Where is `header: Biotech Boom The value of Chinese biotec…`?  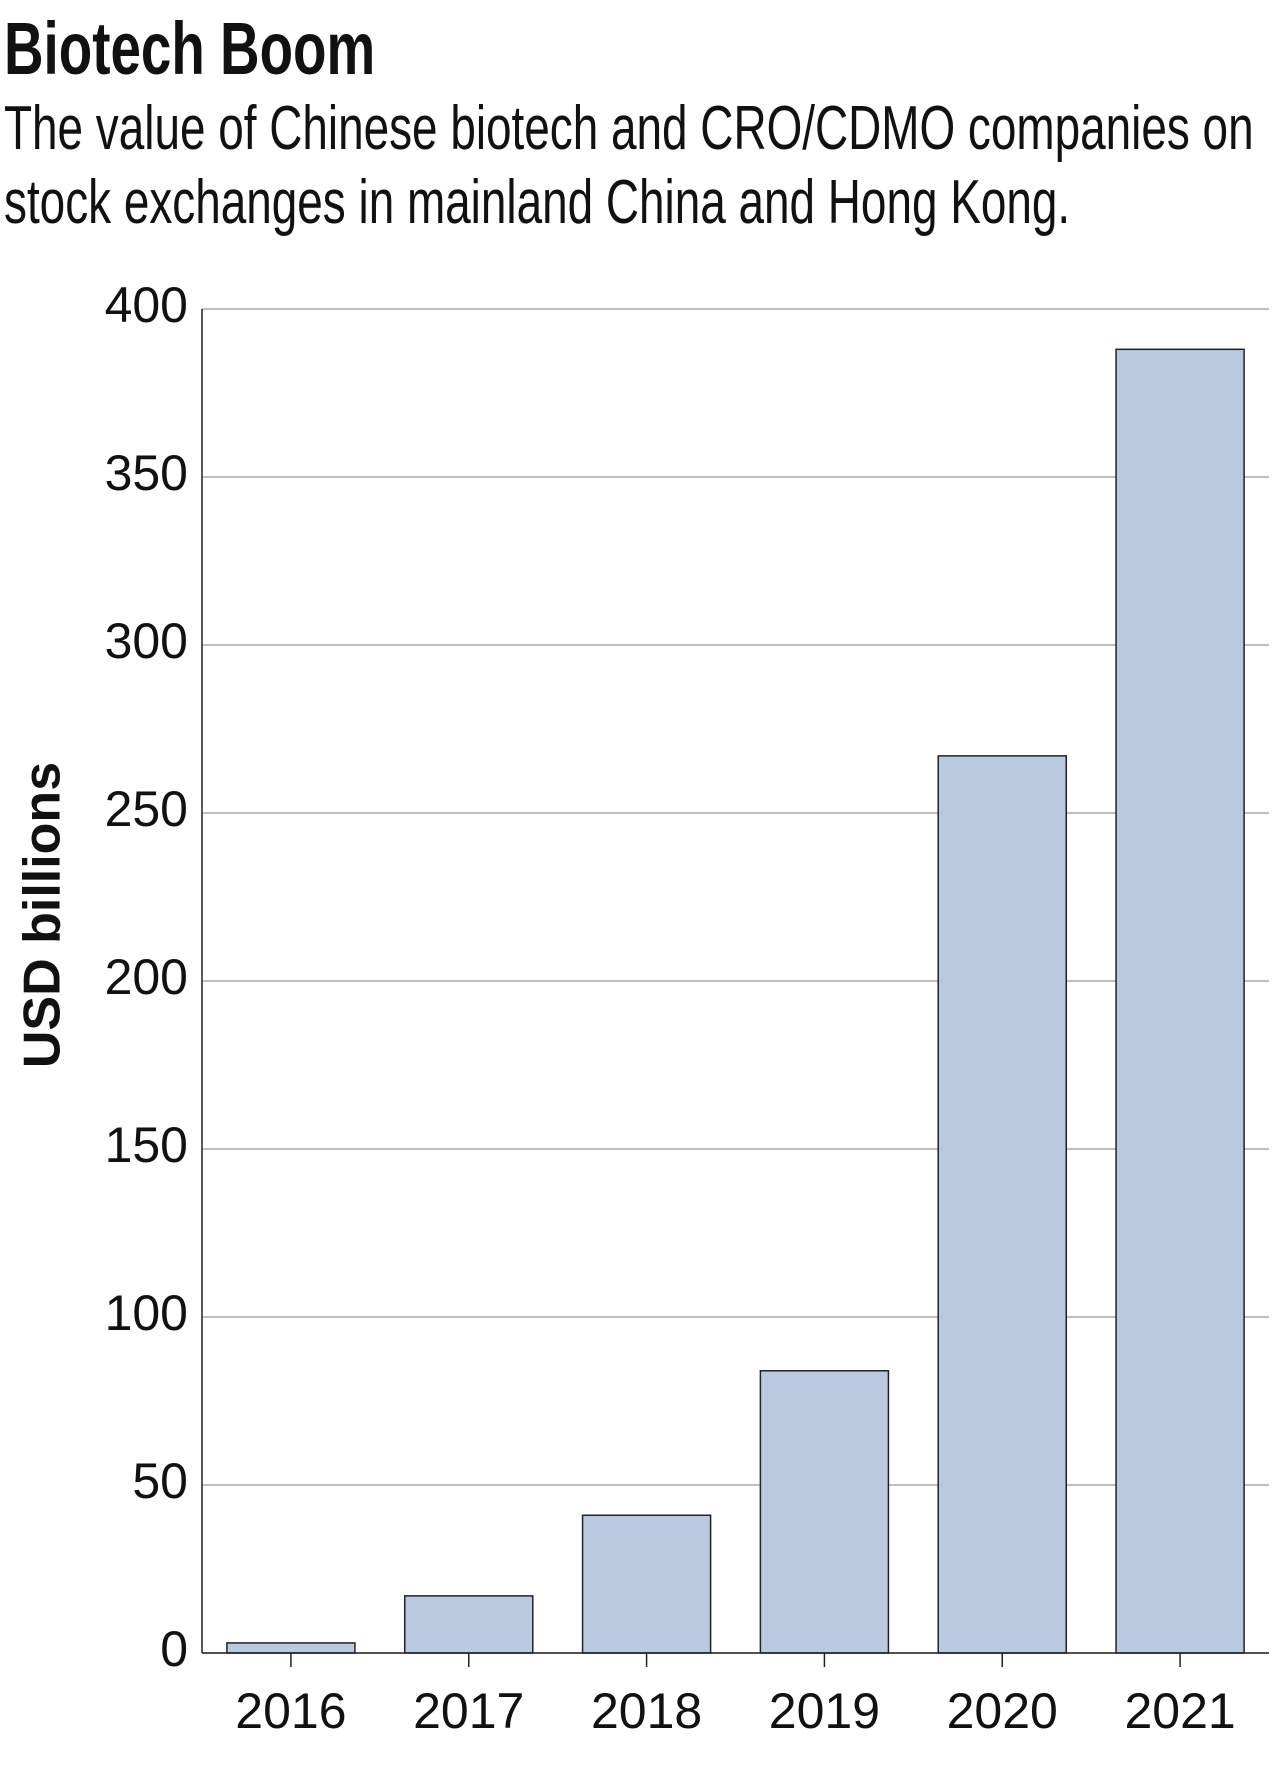 header: Biotech Boom The value of Chinese biotec… is located at coordinates (640, 123).